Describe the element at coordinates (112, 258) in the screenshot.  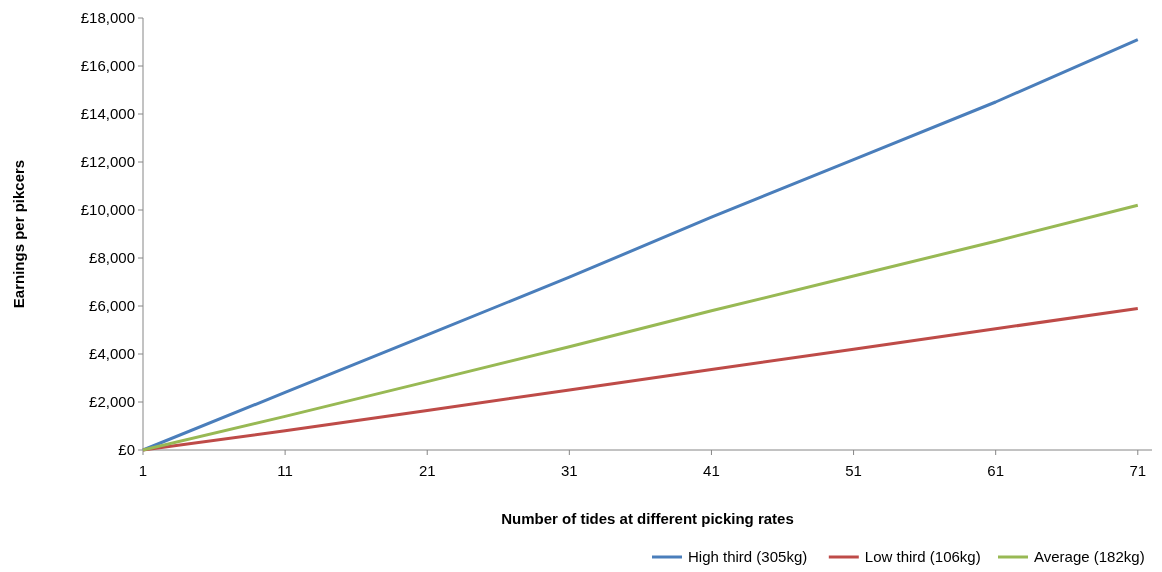
I see `y-tick-label: £8,000` at that location.